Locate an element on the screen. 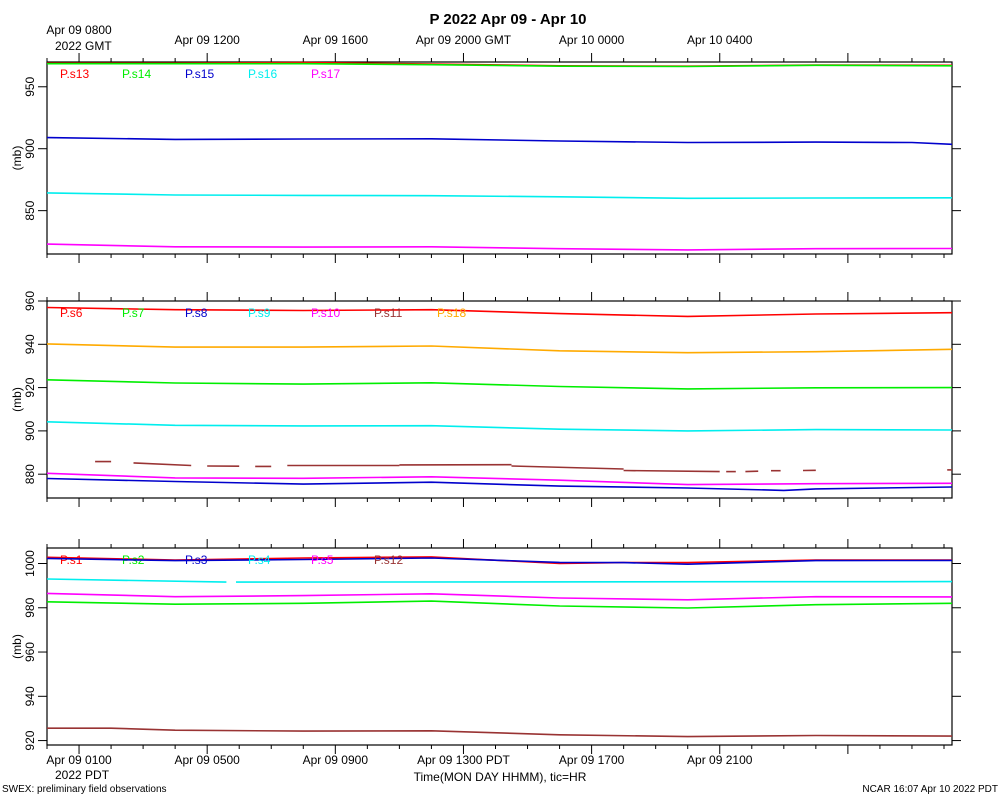  series-p-s11 is located at coordinates (523, 466).